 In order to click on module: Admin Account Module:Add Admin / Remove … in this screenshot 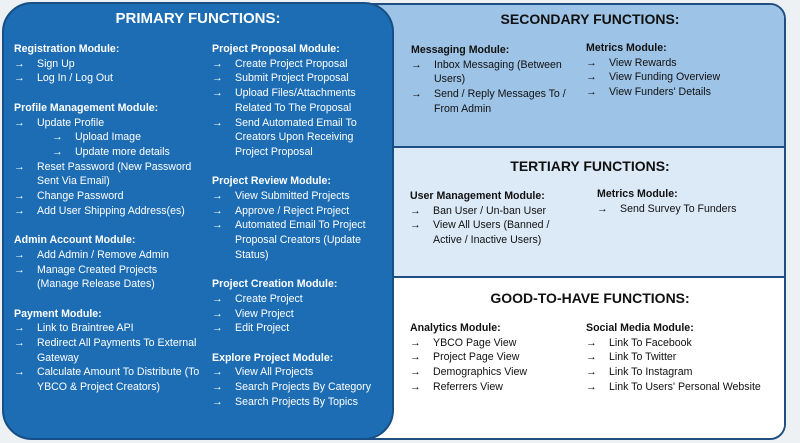, I will do `click(107, 262)`.